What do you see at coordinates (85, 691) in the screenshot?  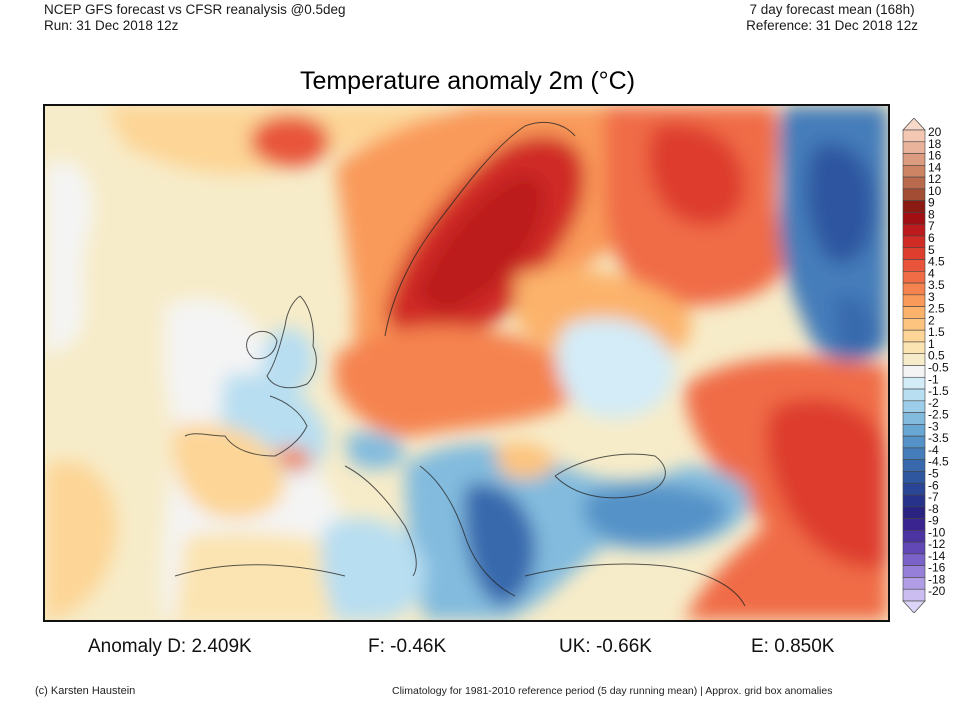 I see `credit: (c) Karsten Haustein` at bounding box center [85, 691].